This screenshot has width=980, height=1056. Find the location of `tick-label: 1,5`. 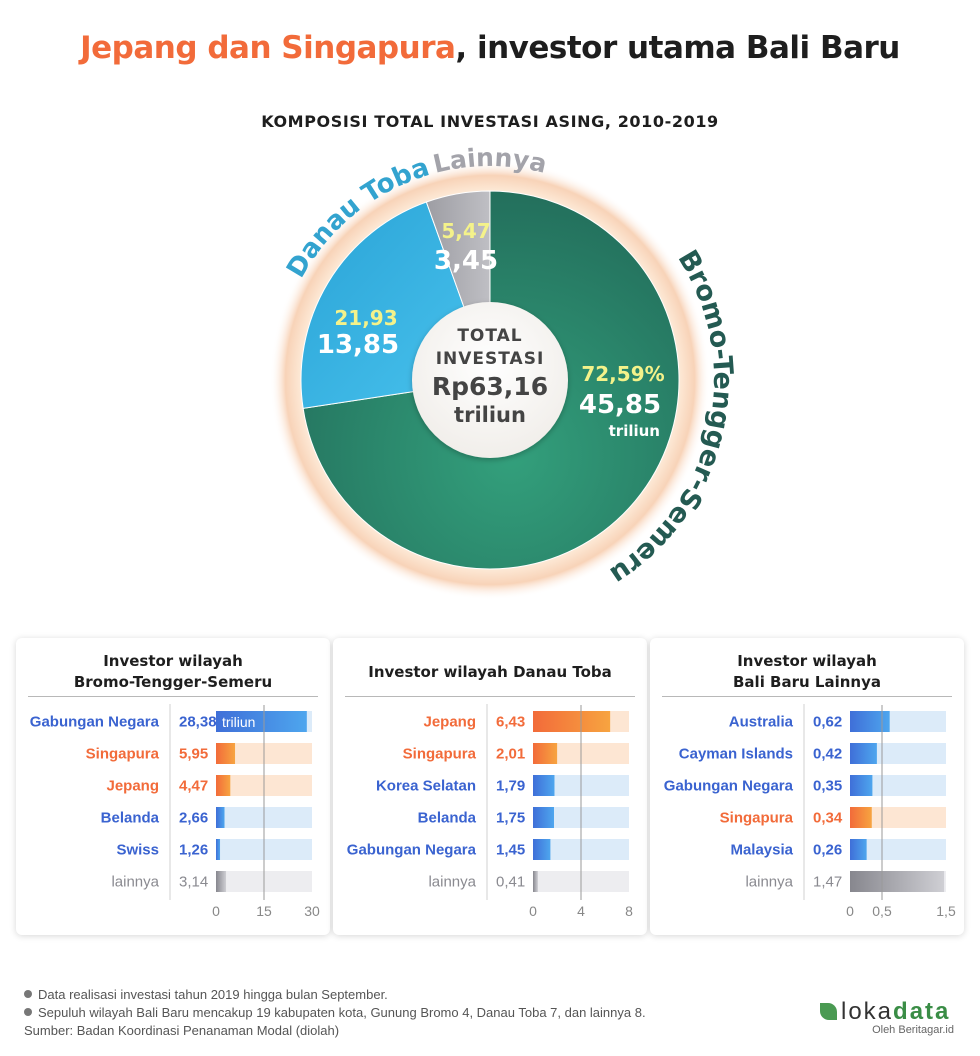

tick-label: 1,5 is located at coordinates (946, 911).